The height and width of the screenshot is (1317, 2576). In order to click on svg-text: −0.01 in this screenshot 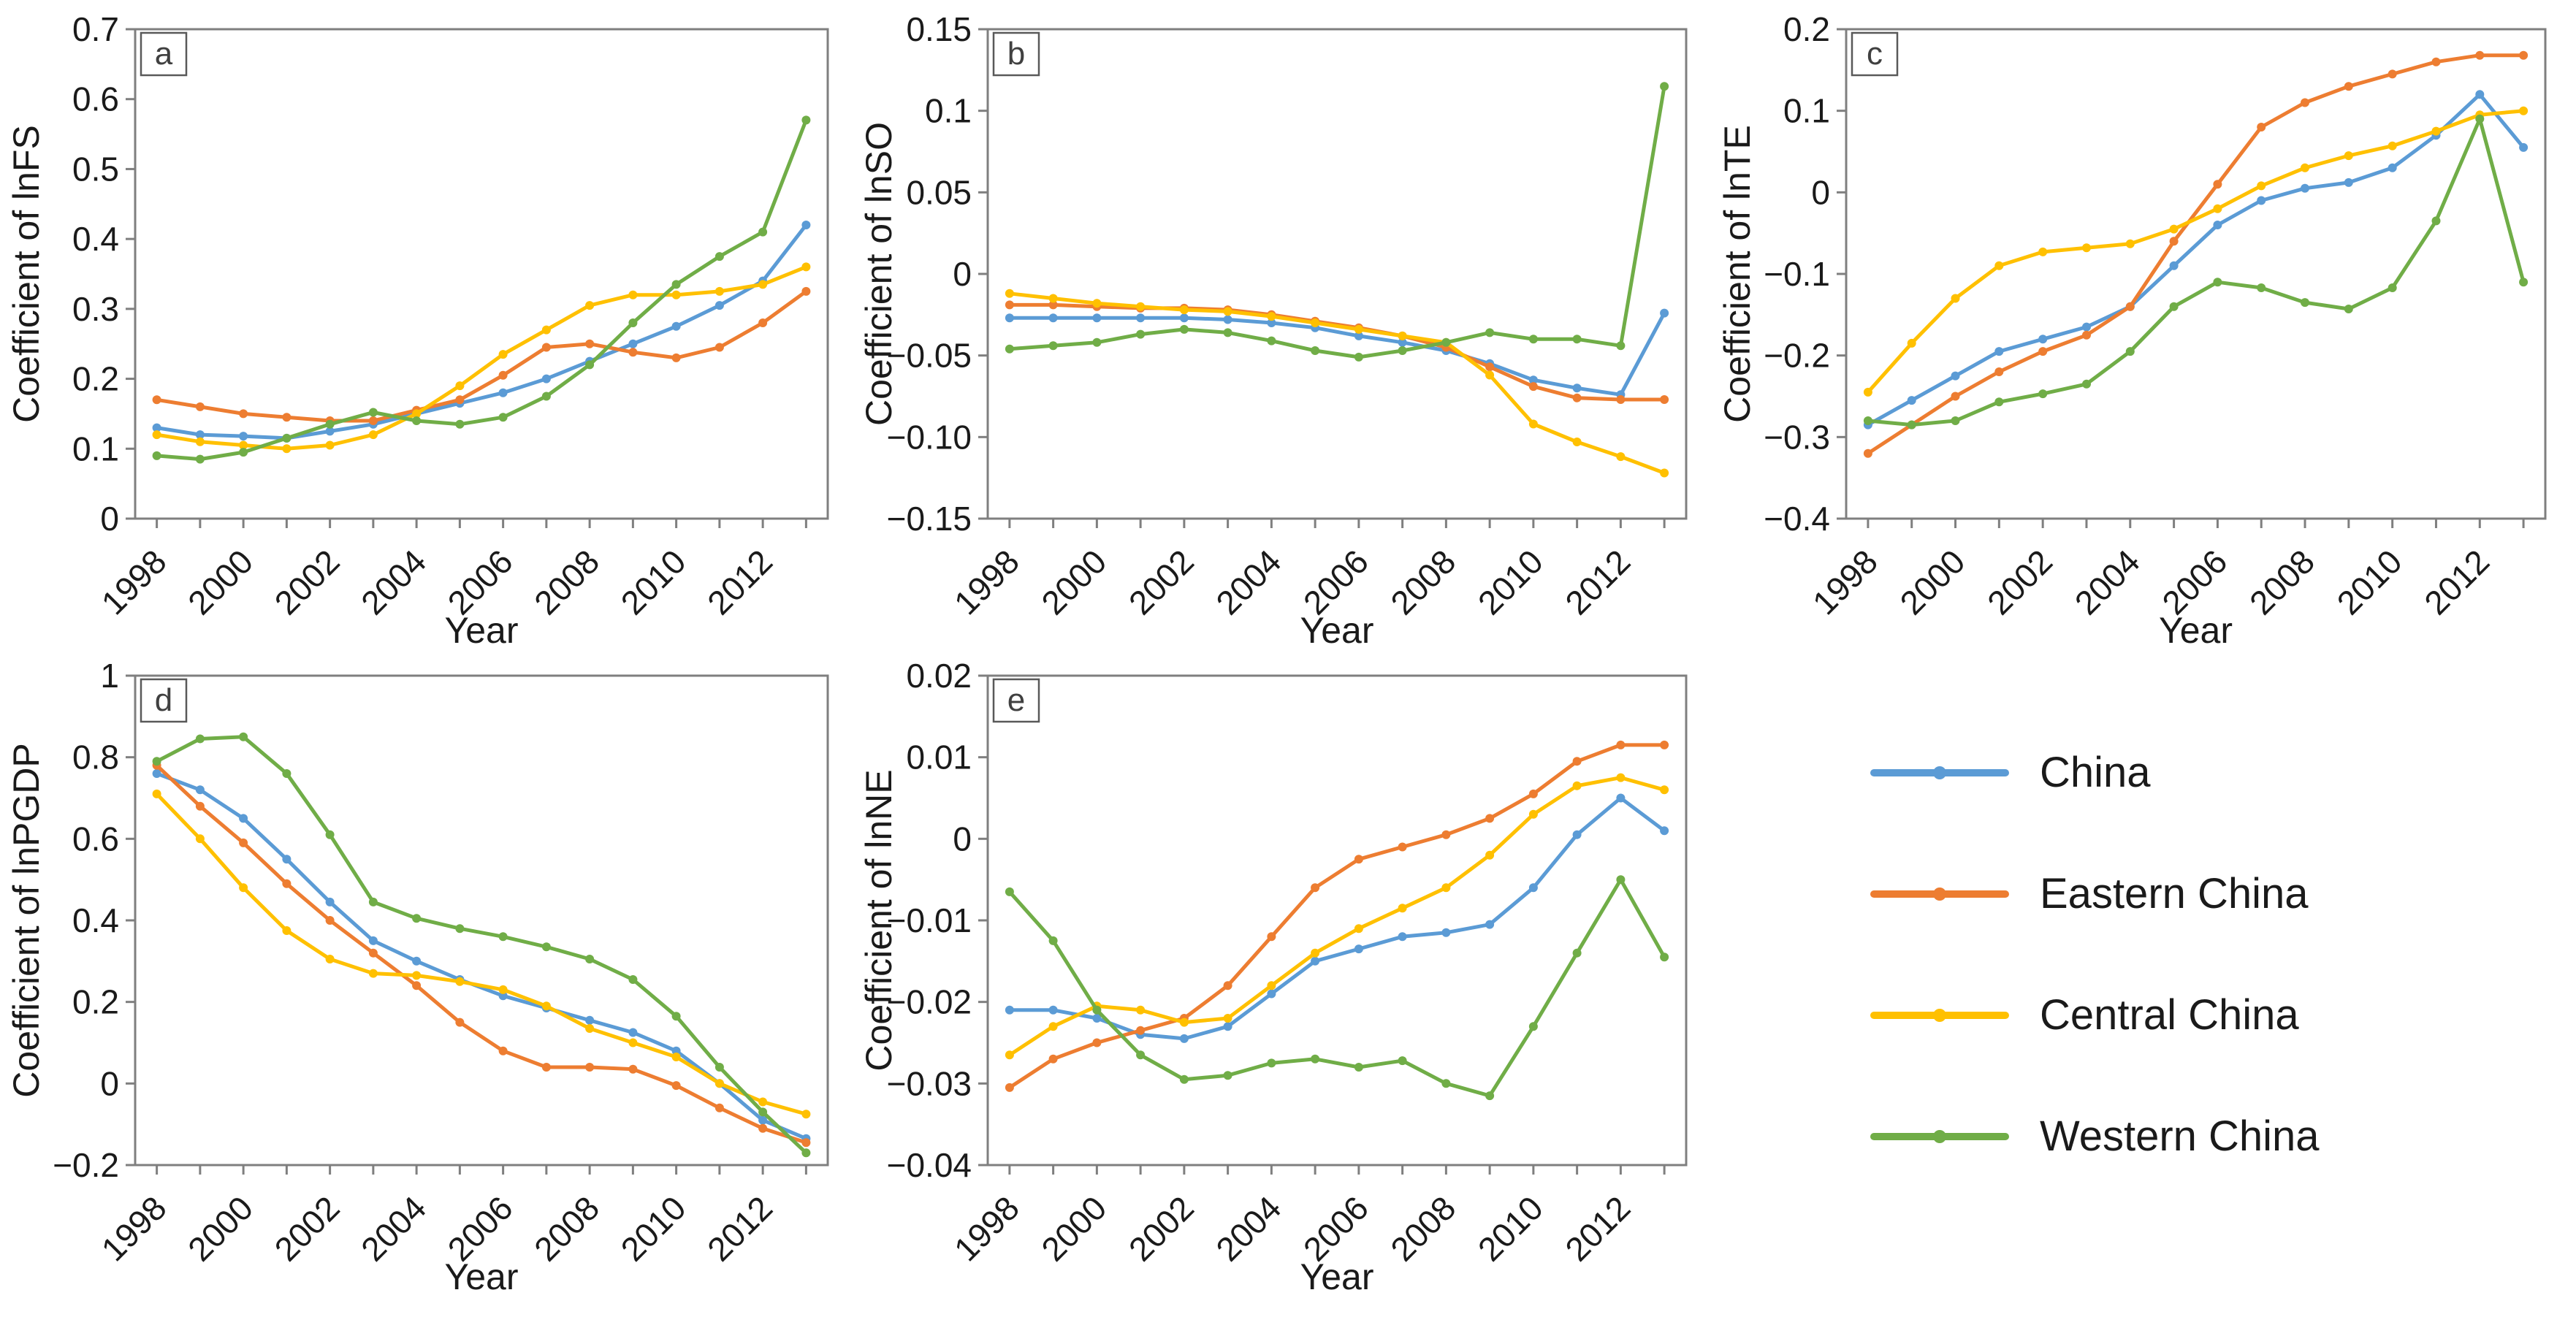, I will do `click(929, 920)`.